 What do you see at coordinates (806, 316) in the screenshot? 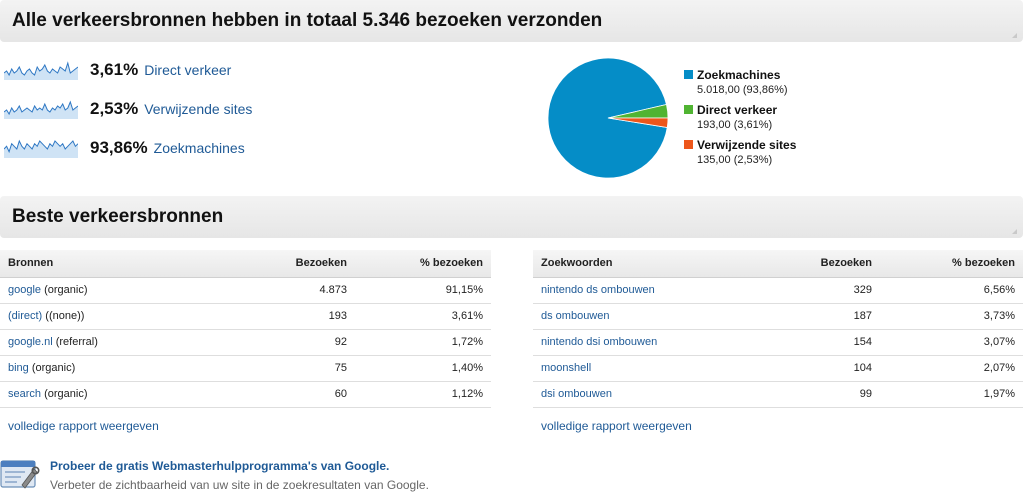
I see `visits-cell: 187` at bounding box center [806, 316].